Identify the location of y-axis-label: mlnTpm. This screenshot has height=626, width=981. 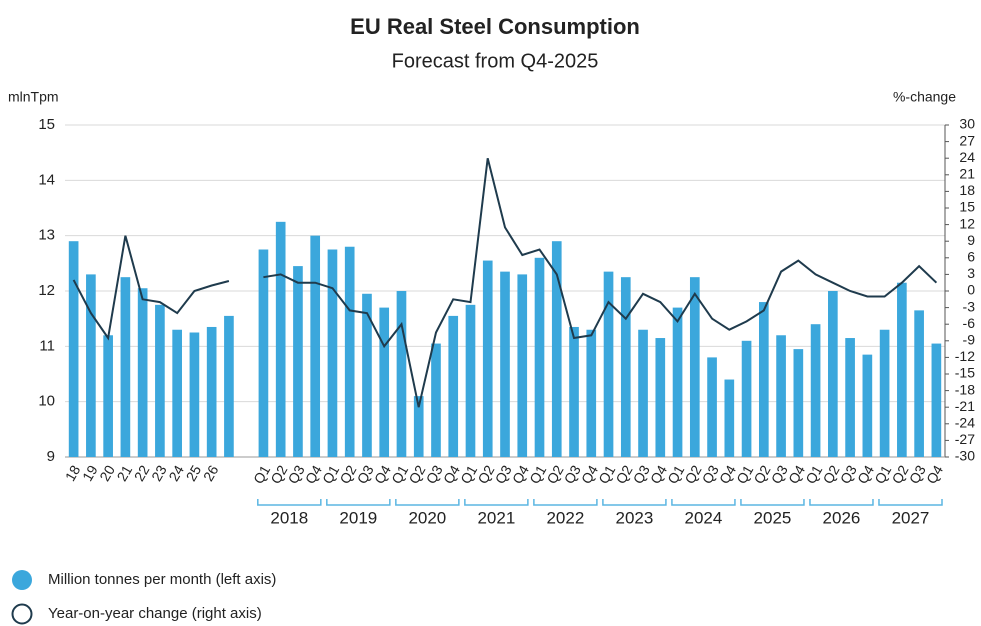
(33, 97).